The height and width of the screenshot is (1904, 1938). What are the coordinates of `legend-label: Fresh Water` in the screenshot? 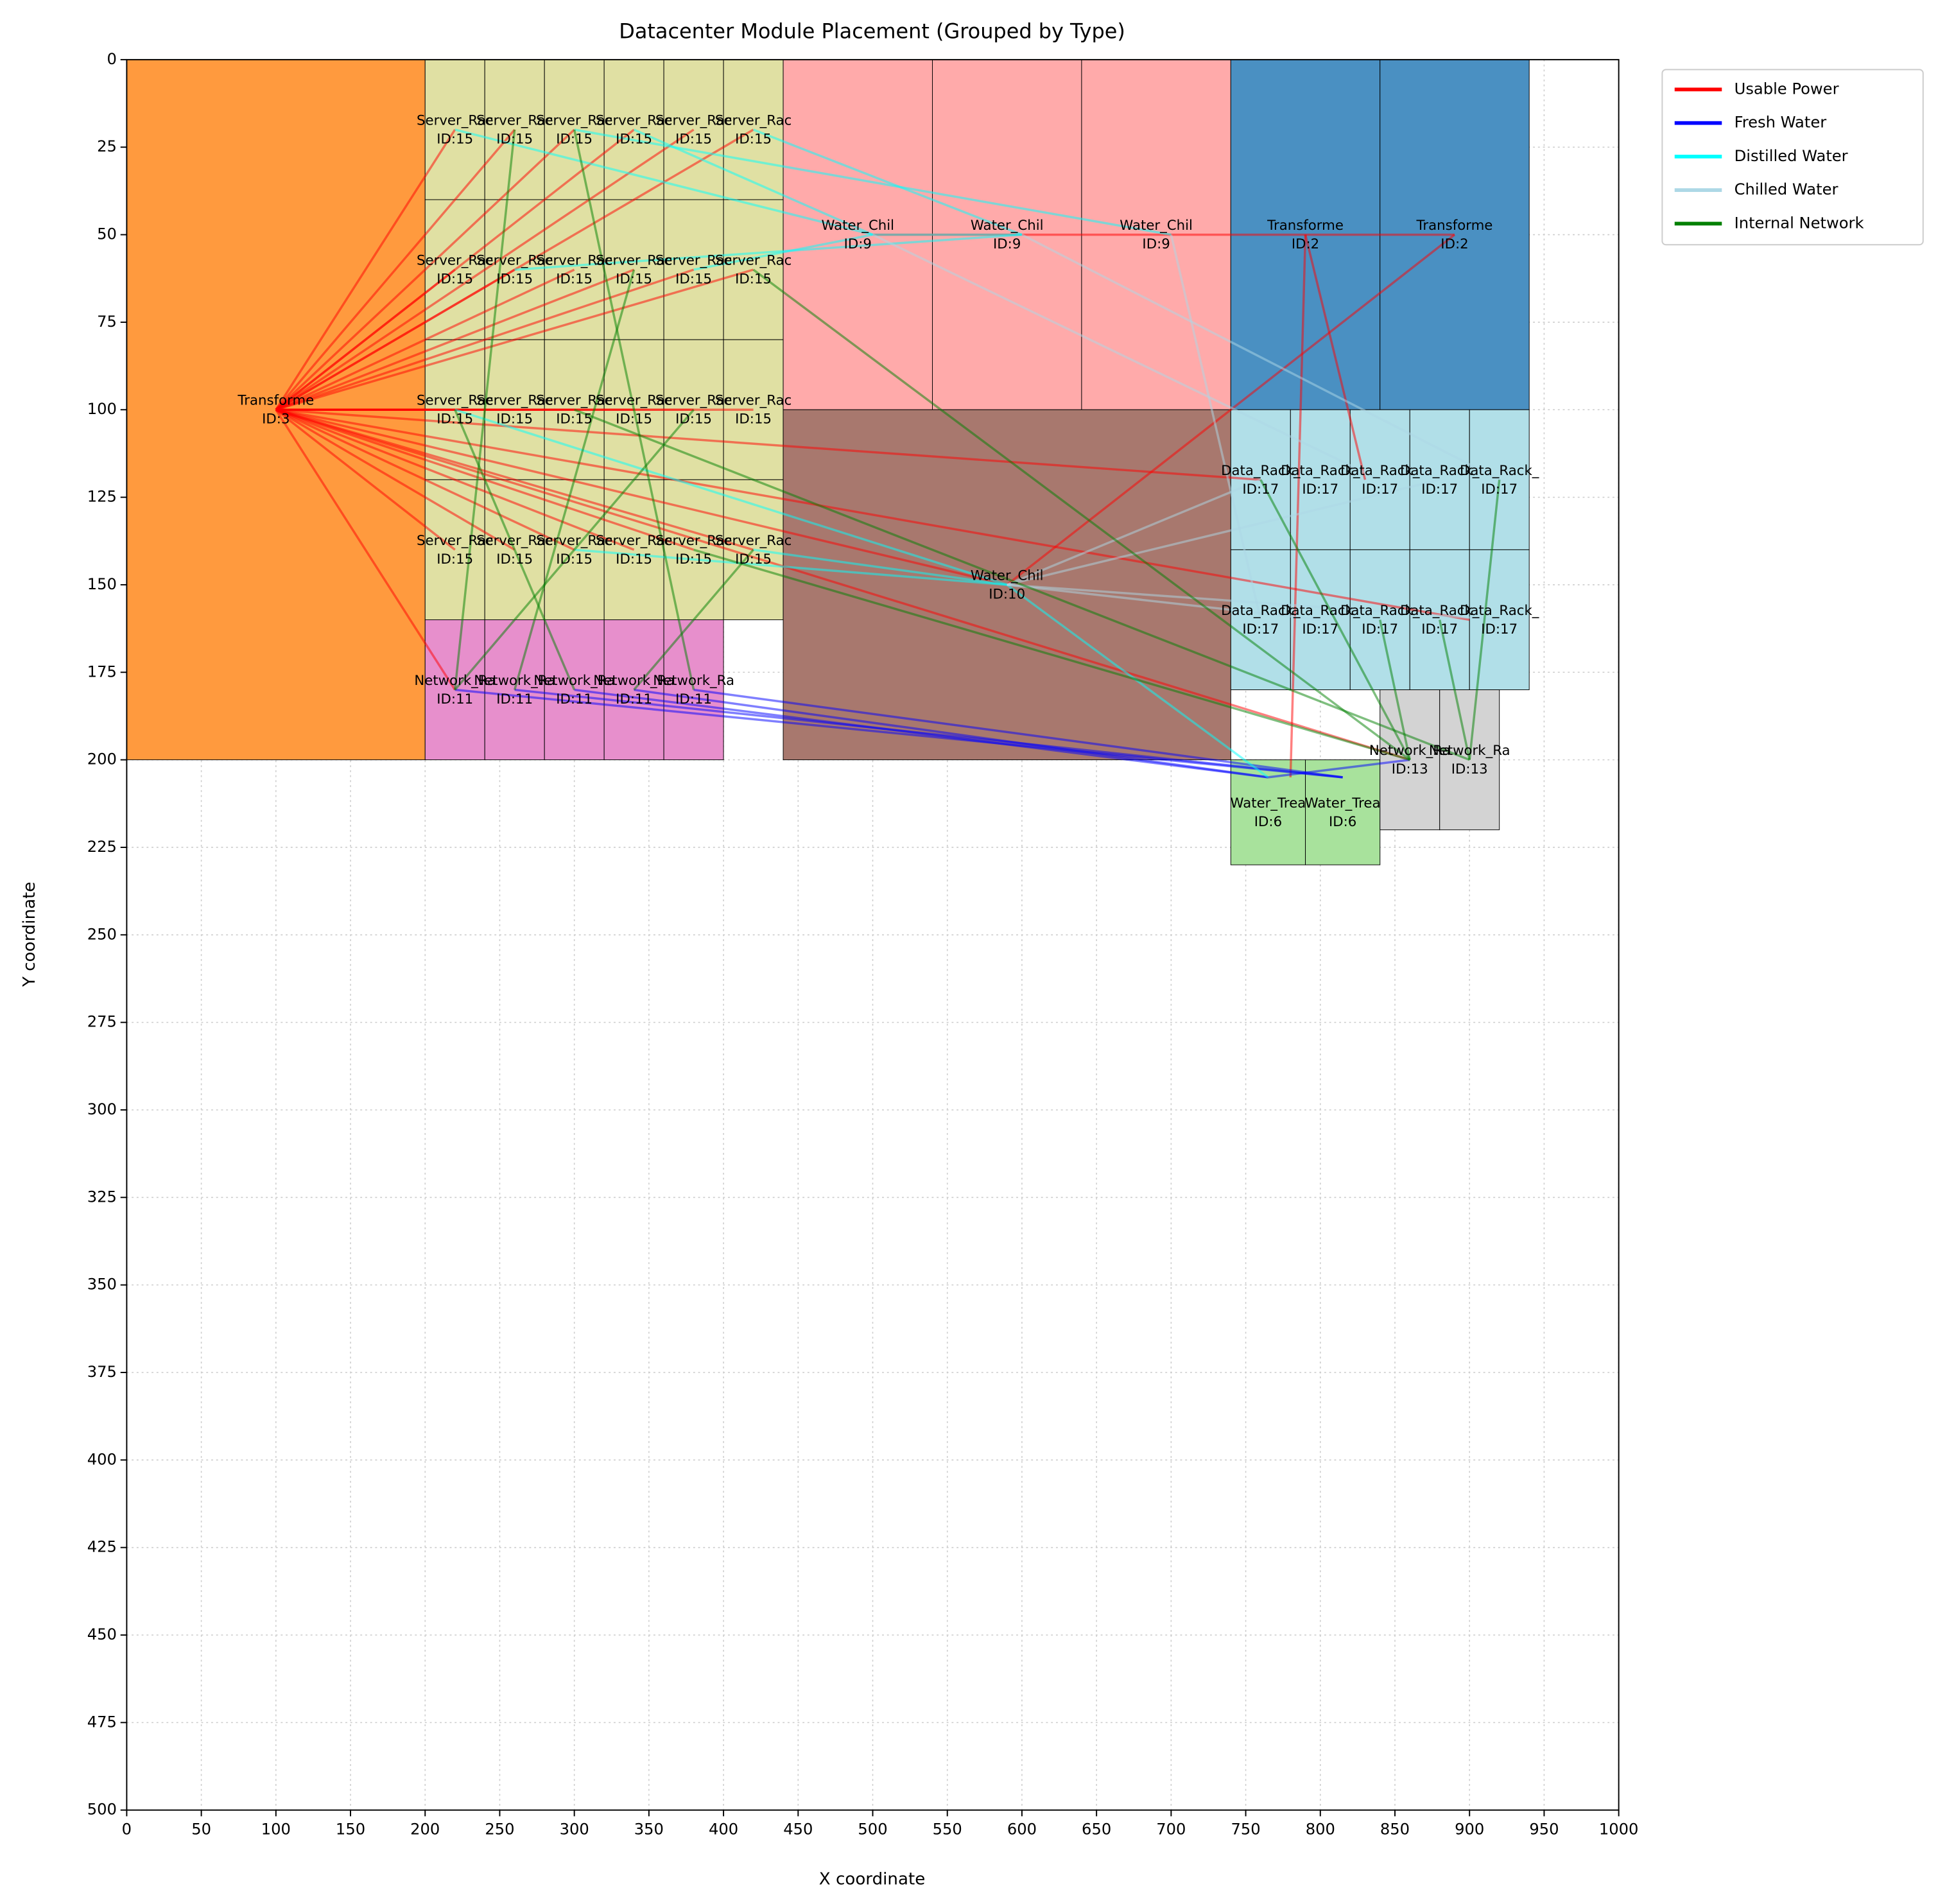 It's located at (1781, 123).